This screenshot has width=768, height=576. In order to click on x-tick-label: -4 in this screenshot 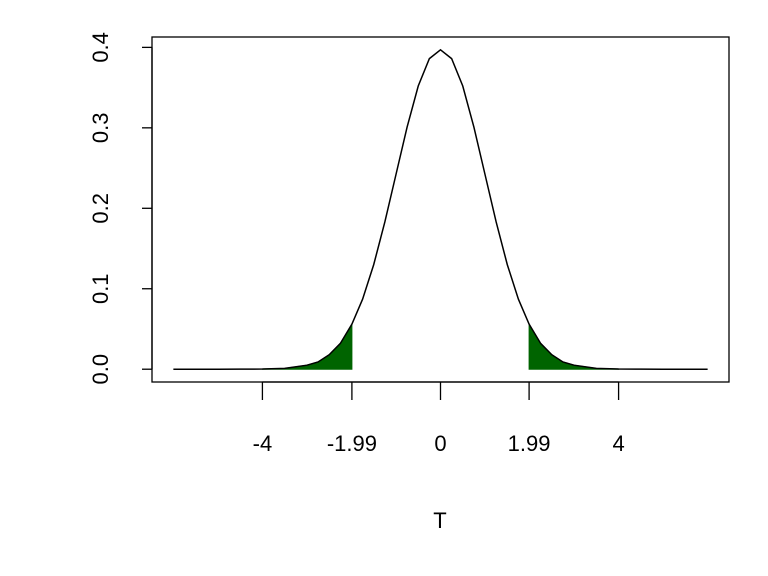, I will do `click(263, 443)`.